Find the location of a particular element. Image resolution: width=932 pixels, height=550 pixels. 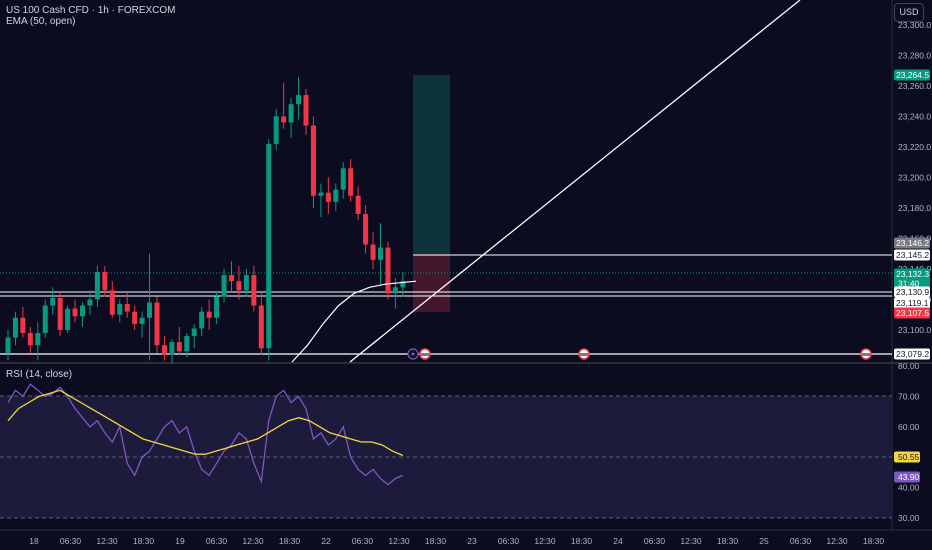

price-tick-label: 23,260.0 is located at coordinates (914, 86).